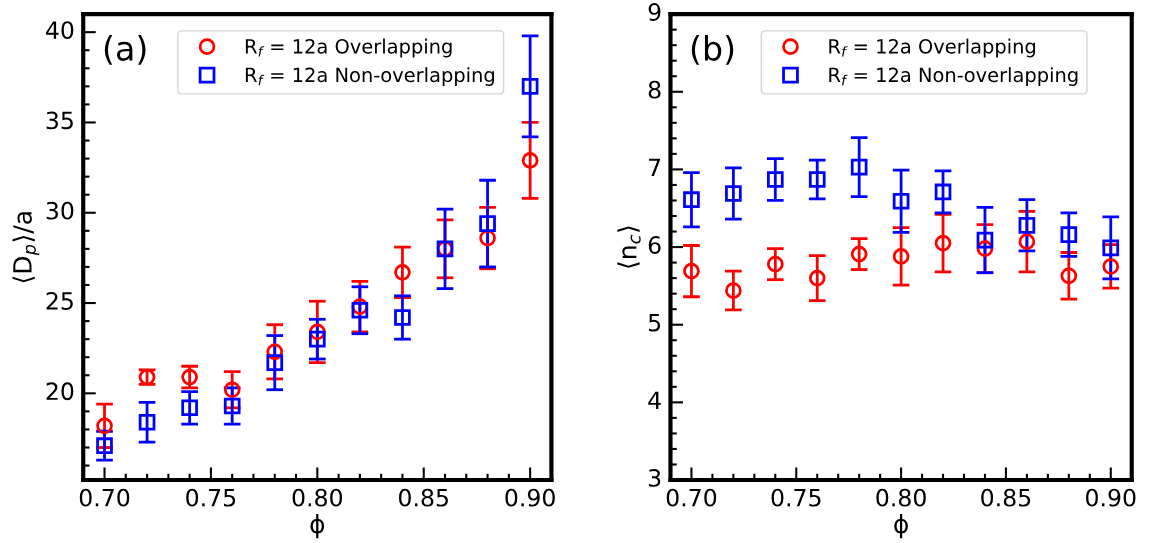  I want to click on annotation: (a), so click(125, 50).